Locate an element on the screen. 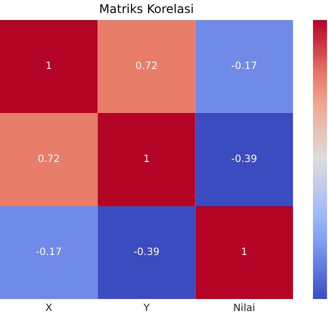 Image resolution: width=328 pixels, height=320 pixels. x-tick-label: Nilai is located at coordinates (244, 308).